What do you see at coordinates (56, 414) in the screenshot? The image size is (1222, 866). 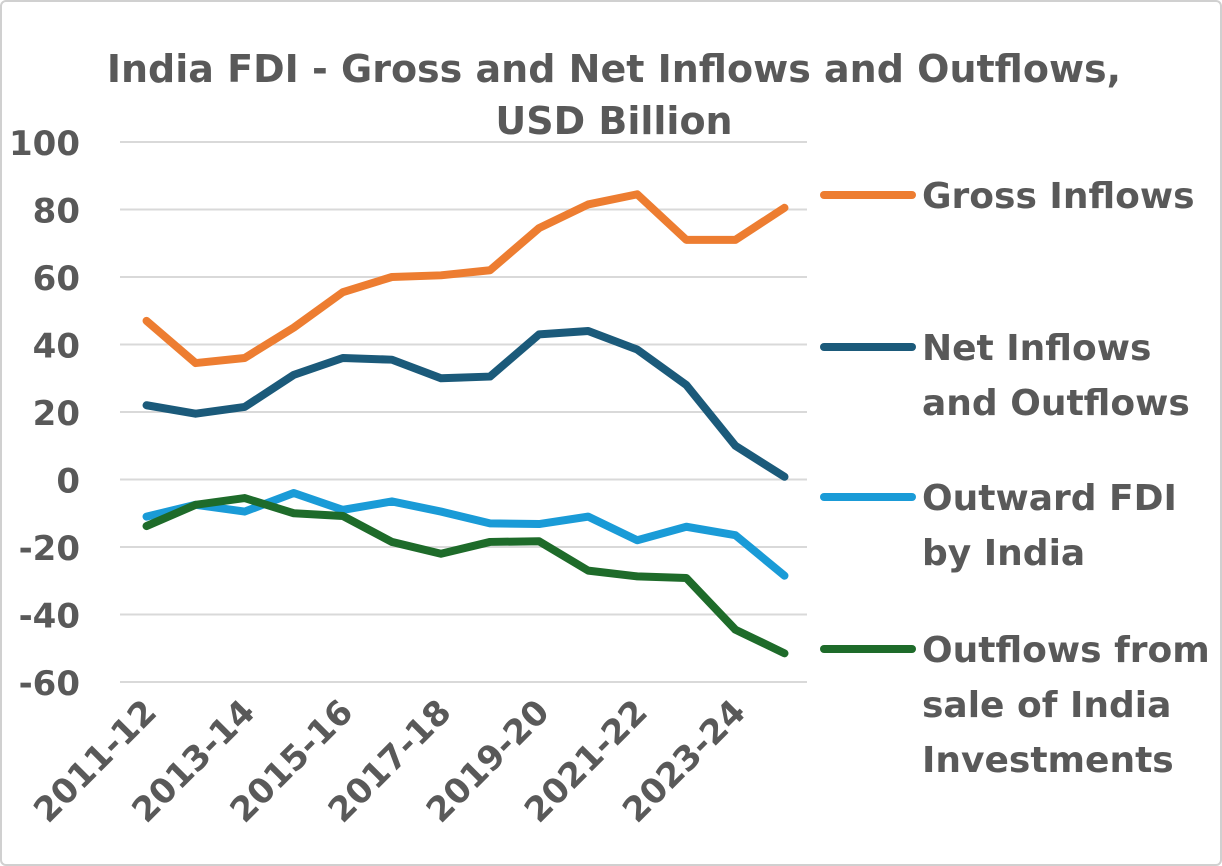 I see `y-tick-label: 20` at bounding box center [56, 414].